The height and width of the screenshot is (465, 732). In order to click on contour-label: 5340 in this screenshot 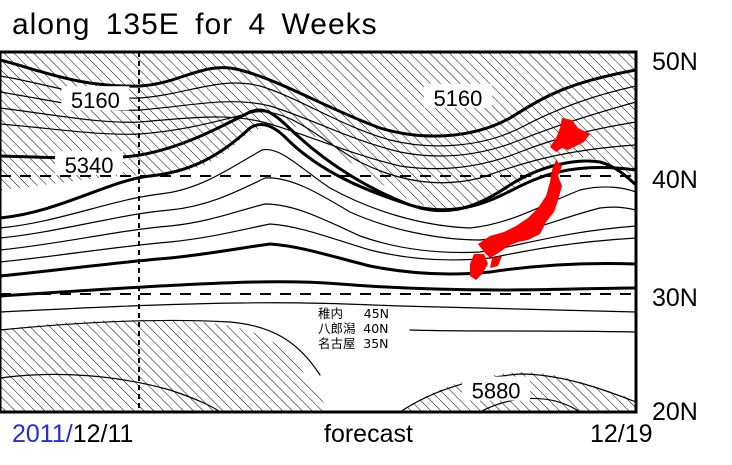, I will do `click(89, 165)`.